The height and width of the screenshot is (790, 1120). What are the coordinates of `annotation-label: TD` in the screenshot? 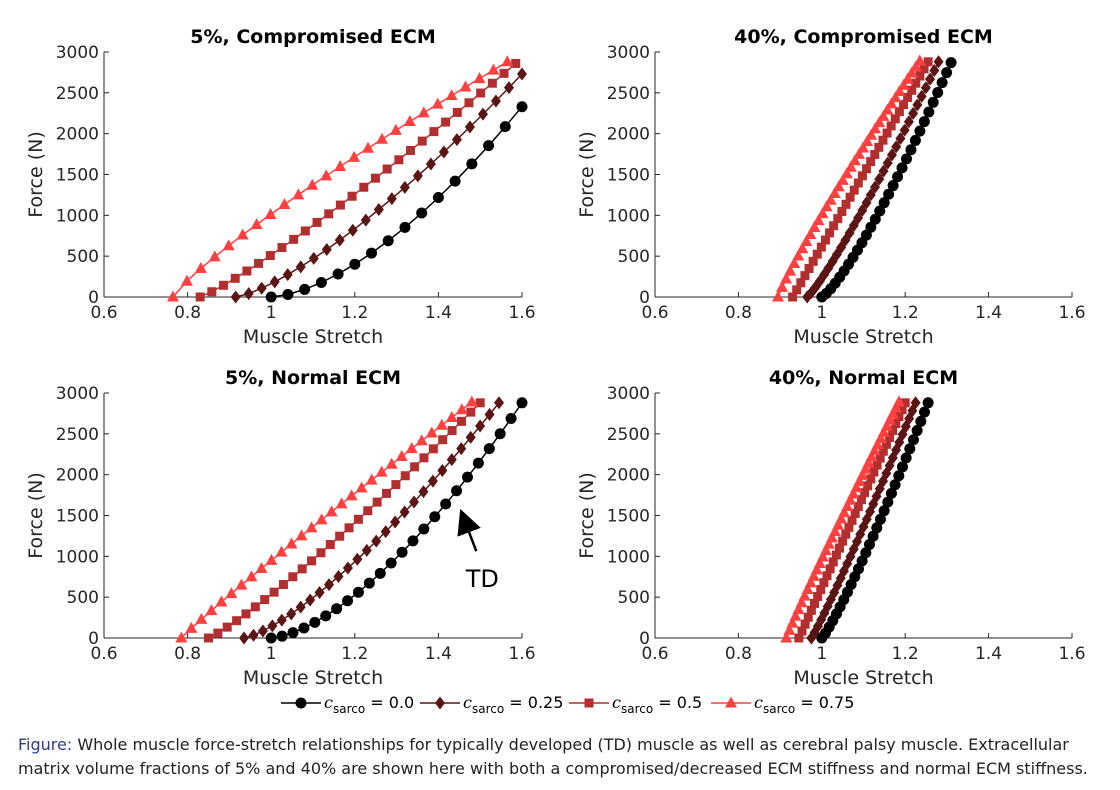 It's located at (482, 579).